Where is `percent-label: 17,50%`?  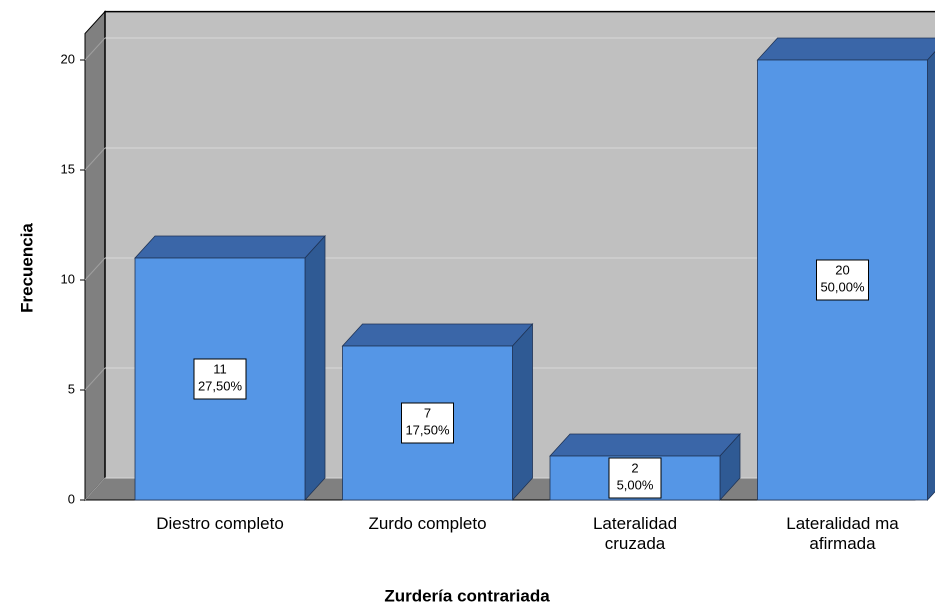
percent-label: 17,50% is located at coordinates (427, 429).